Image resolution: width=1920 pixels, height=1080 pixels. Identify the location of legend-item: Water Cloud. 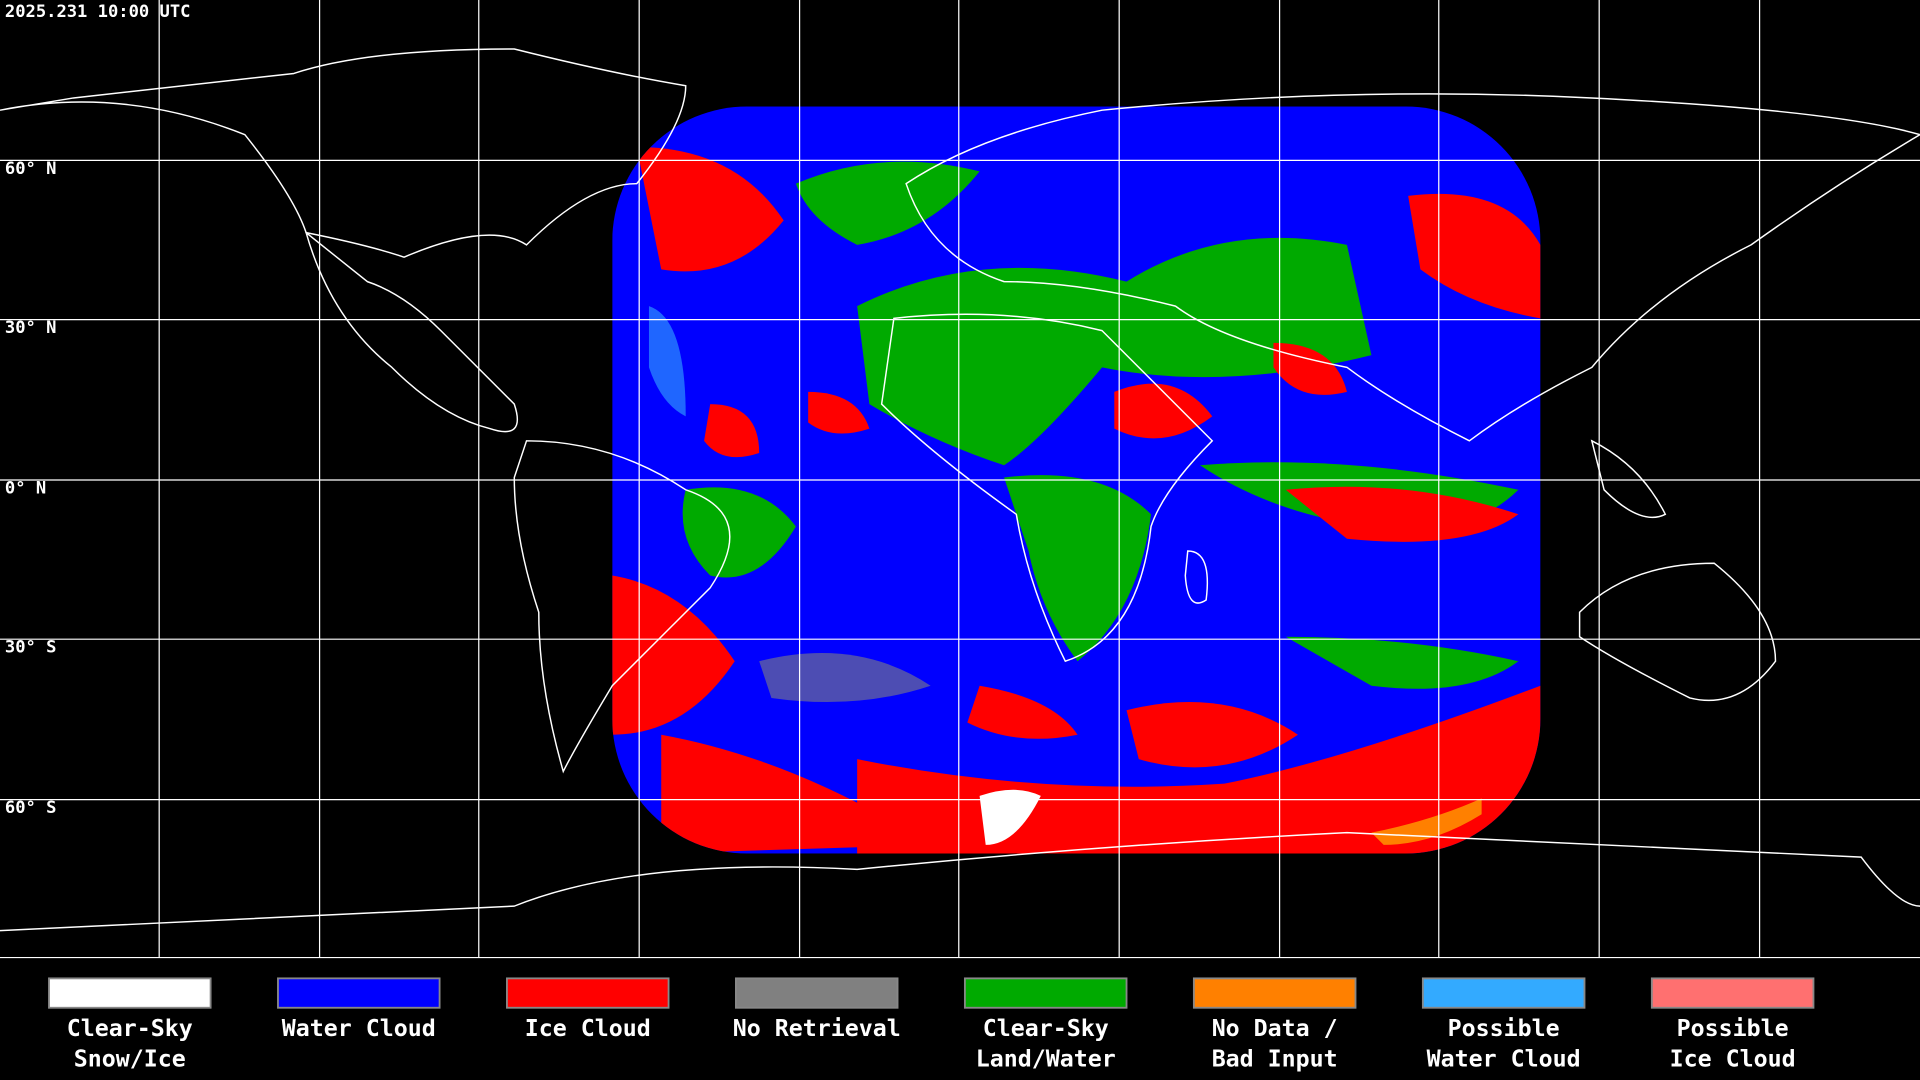
(359, 1009).